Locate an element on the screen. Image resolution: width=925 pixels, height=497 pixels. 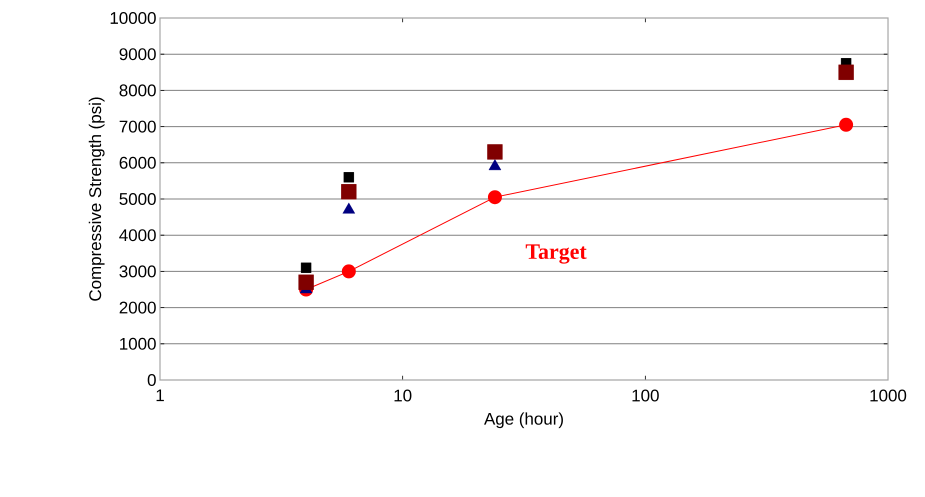
x-axis-title: Age (hour) is located at coordinates (523, 420).